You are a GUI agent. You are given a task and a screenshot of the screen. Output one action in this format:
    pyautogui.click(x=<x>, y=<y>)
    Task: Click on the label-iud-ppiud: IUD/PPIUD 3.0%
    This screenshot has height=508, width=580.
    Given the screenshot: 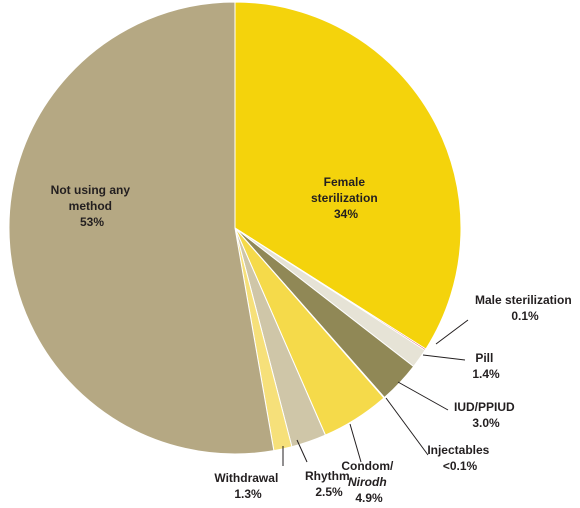 What is the action you would take?
    pyautogui.click(x=486, y=415)
    